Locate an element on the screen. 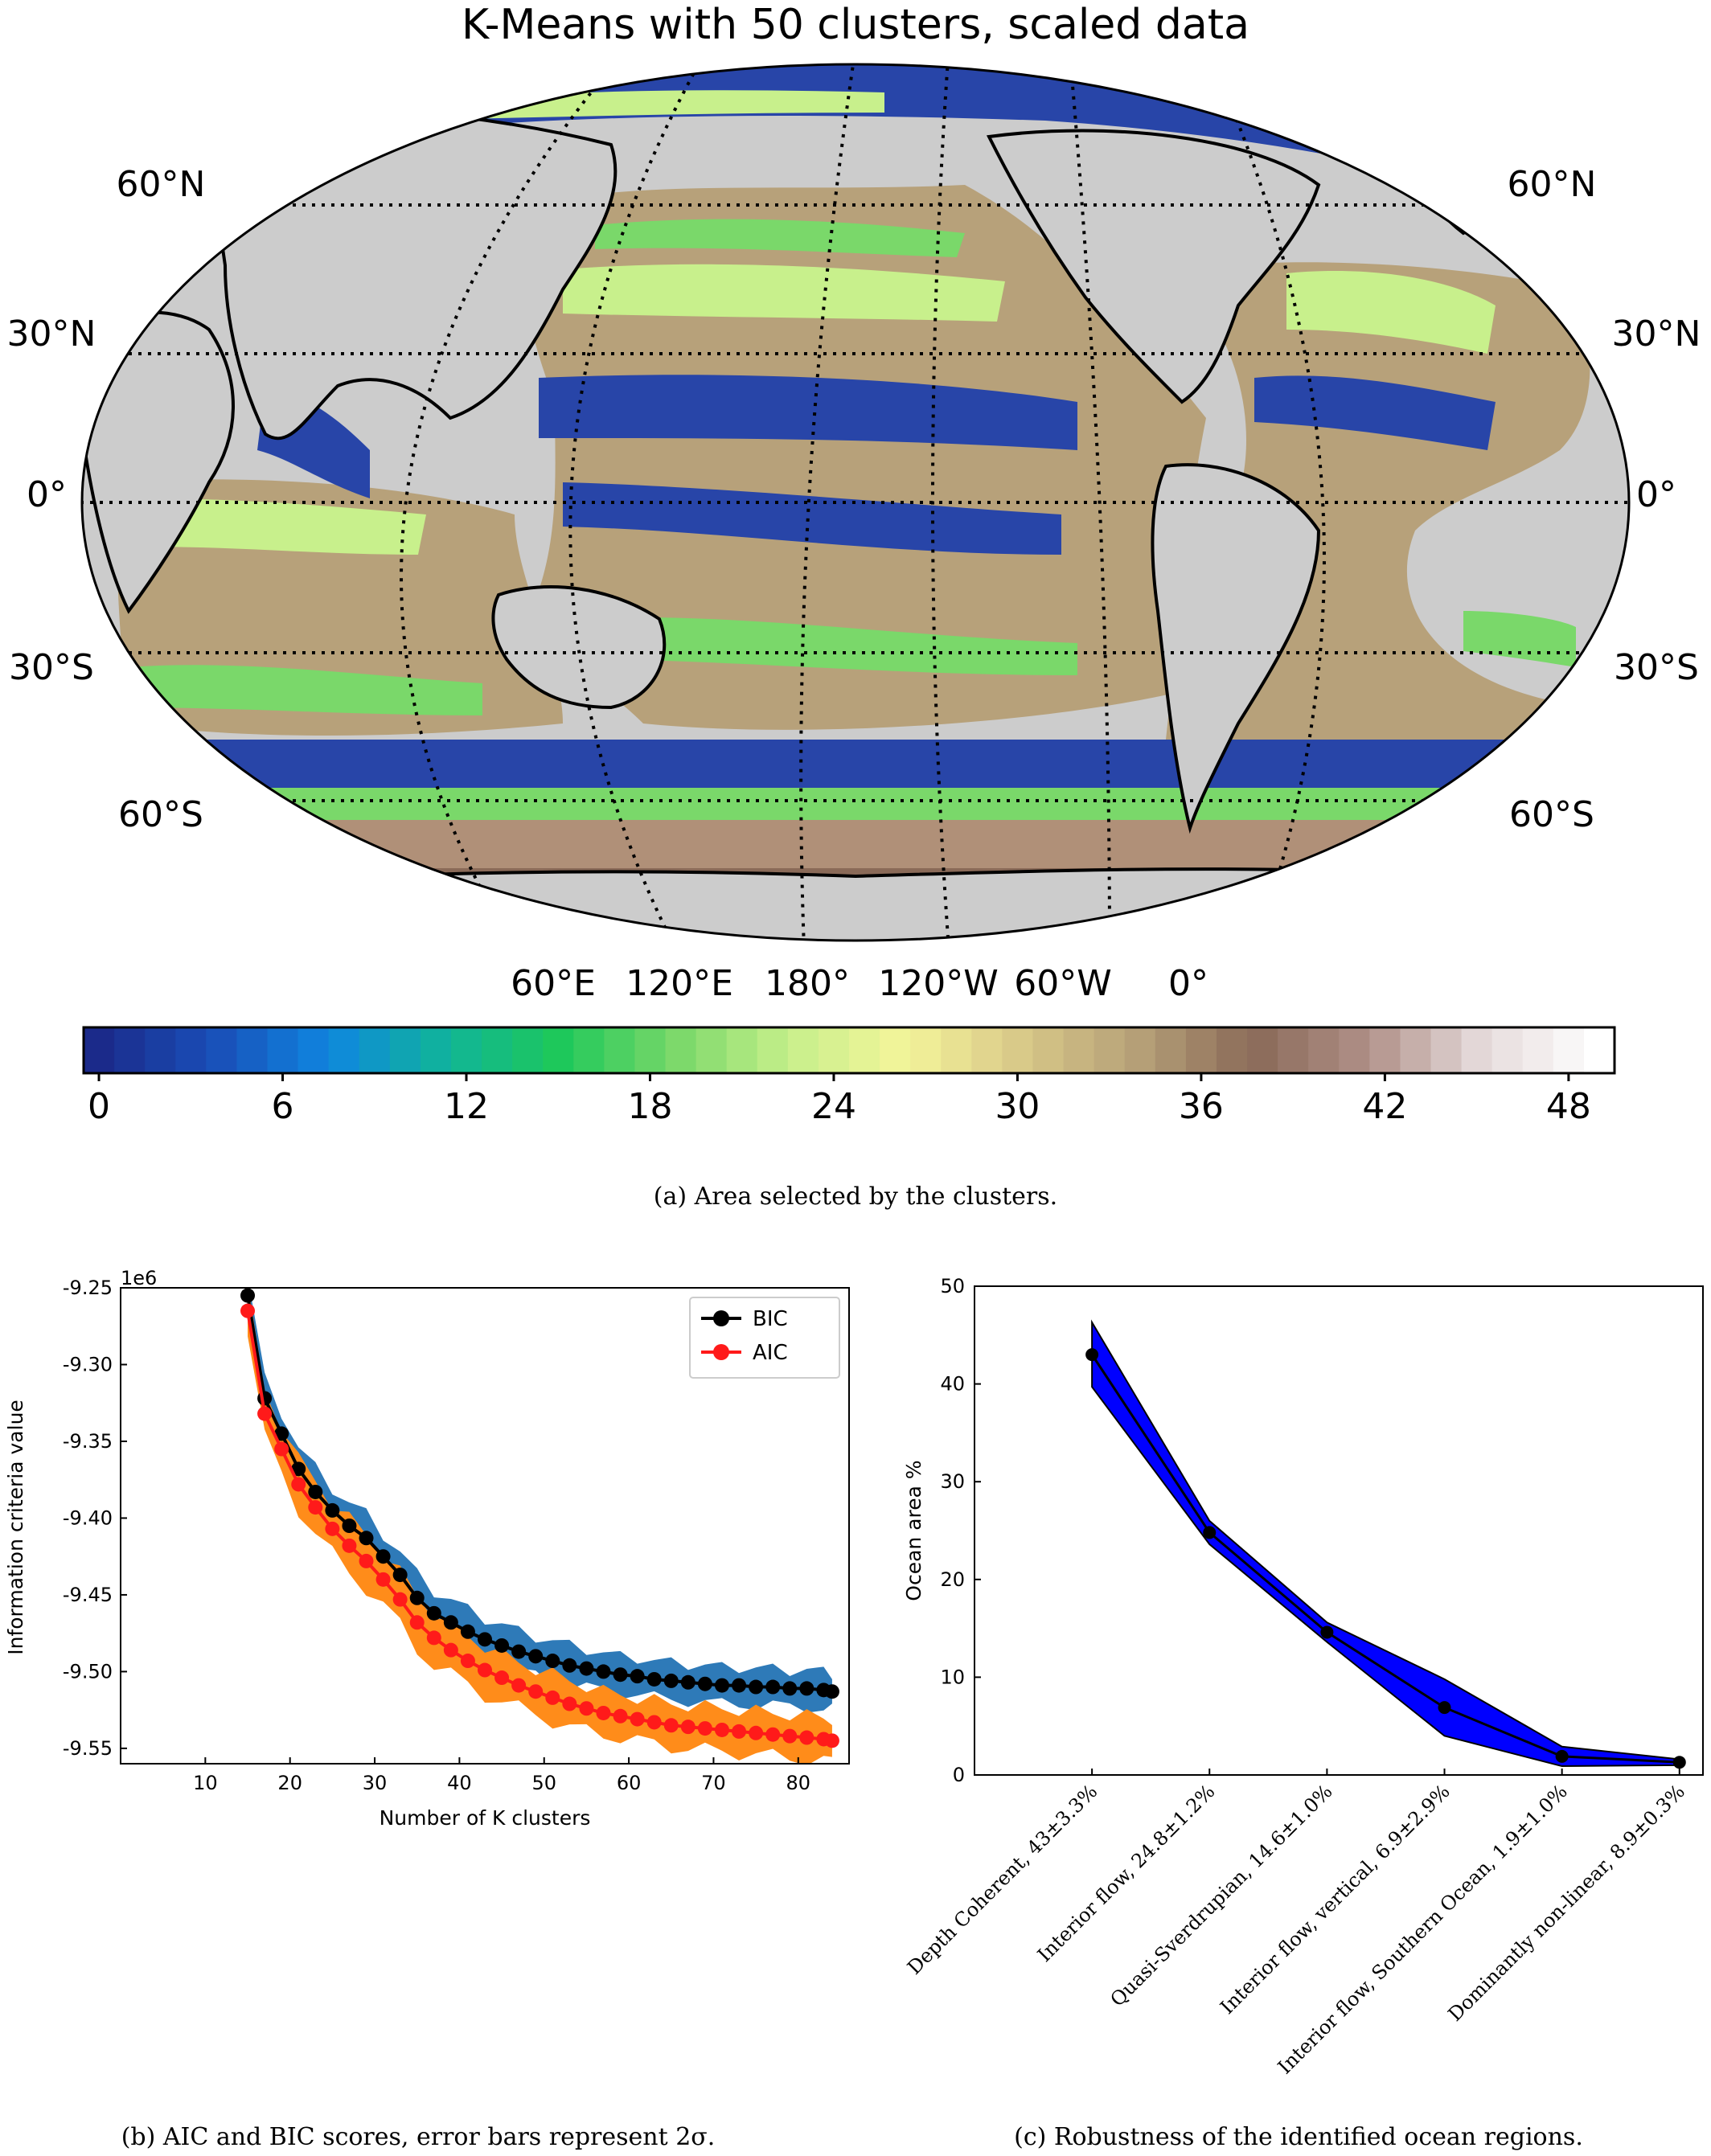 Image resolution: width=1711 pixels, height=2156 pixels. y-tick-label: -9.25 is located at coordinates (88, 1288).